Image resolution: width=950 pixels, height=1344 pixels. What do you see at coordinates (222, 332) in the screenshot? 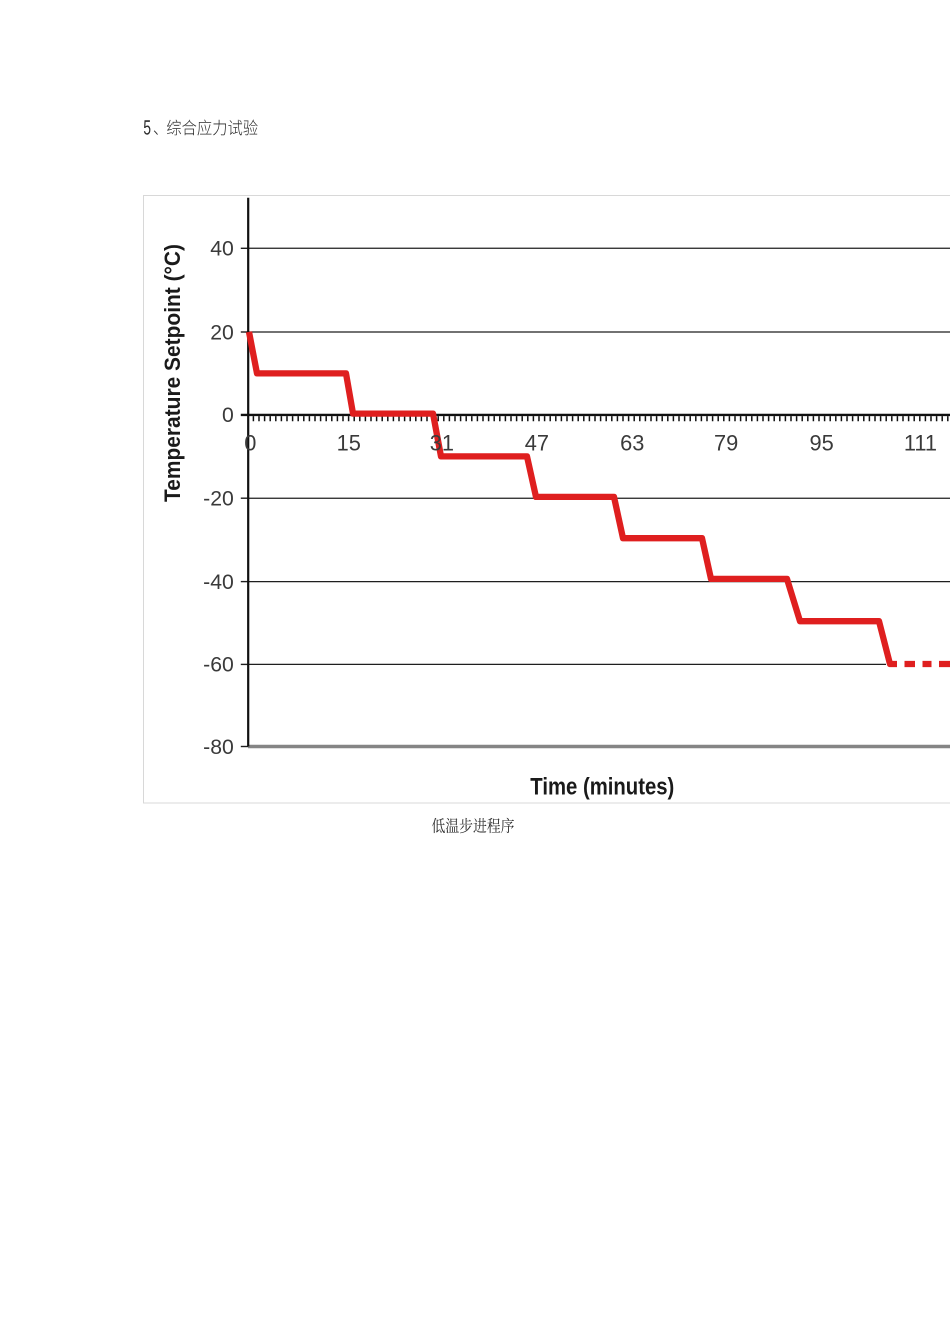
I see `svg-text: 20` at bounding box center [222, 332].